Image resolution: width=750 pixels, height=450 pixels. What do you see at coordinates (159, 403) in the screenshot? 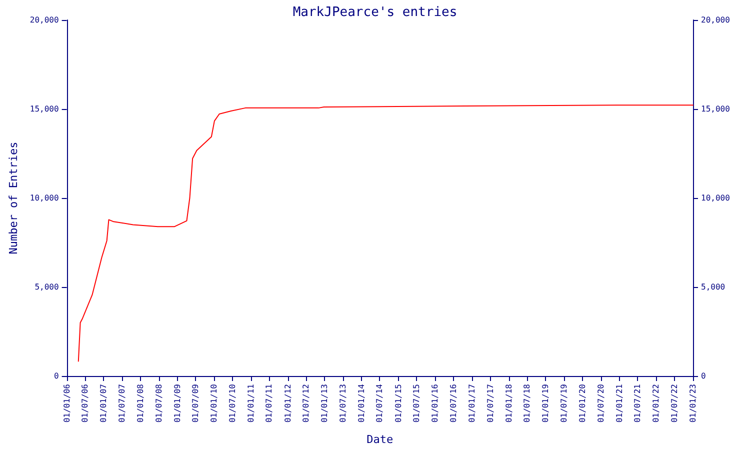
I see `x-tick-label: 01/07/08` at bounding box center [159, 403].